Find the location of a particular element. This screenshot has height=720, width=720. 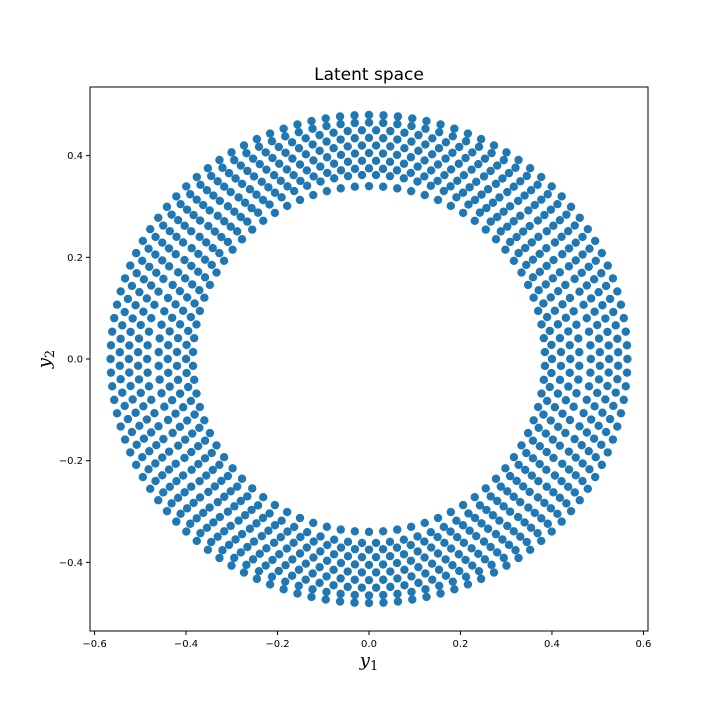

x-tick-label: 0.0 is located at coordinates (369, 644).